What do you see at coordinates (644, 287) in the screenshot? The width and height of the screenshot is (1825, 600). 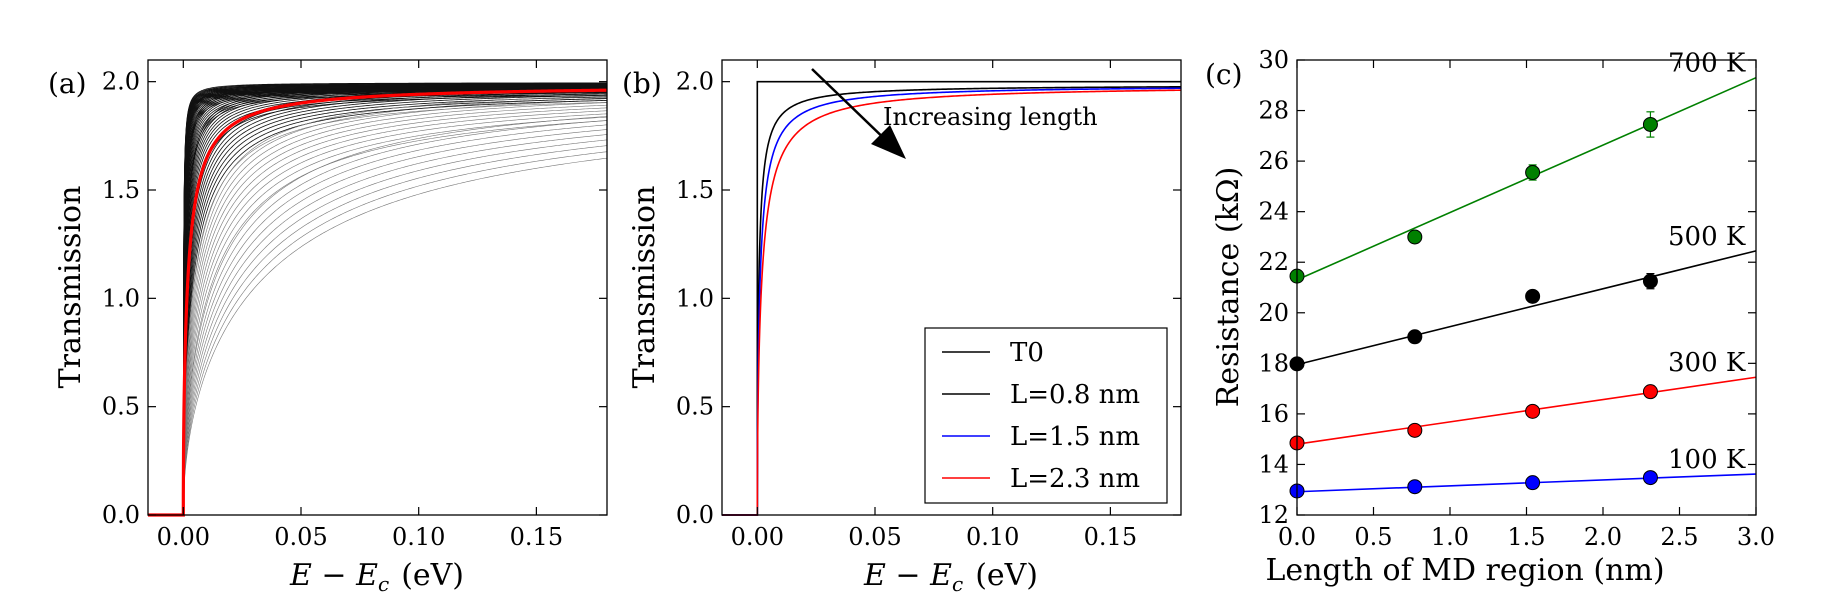 I see `panel-b-ylabel: Transmission` at bounding box center [644, 287].